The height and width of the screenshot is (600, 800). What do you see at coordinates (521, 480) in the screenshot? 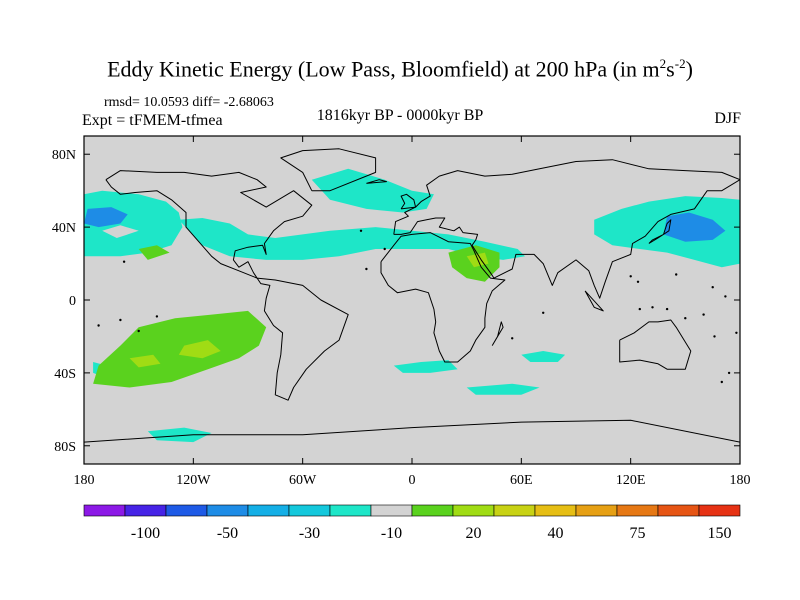
I see `lon-tick-label: 60E` at bounding box center [521, 480].